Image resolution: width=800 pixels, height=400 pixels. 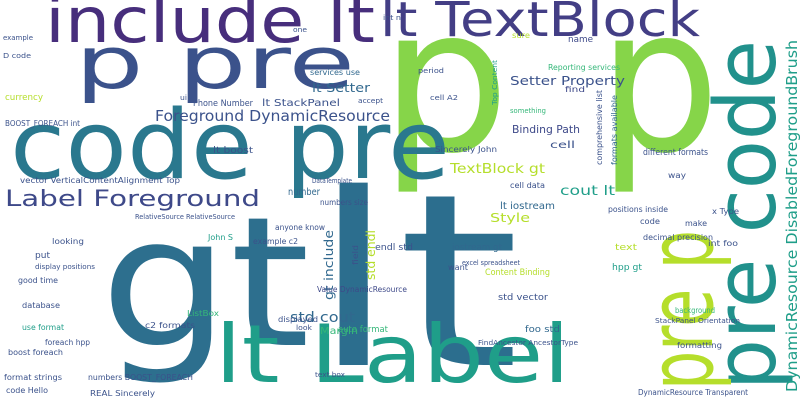 What do you see at coordinates (132, 199) in the screenshot?
I see `word: Label Foreground` at bounding box center [132, 199].